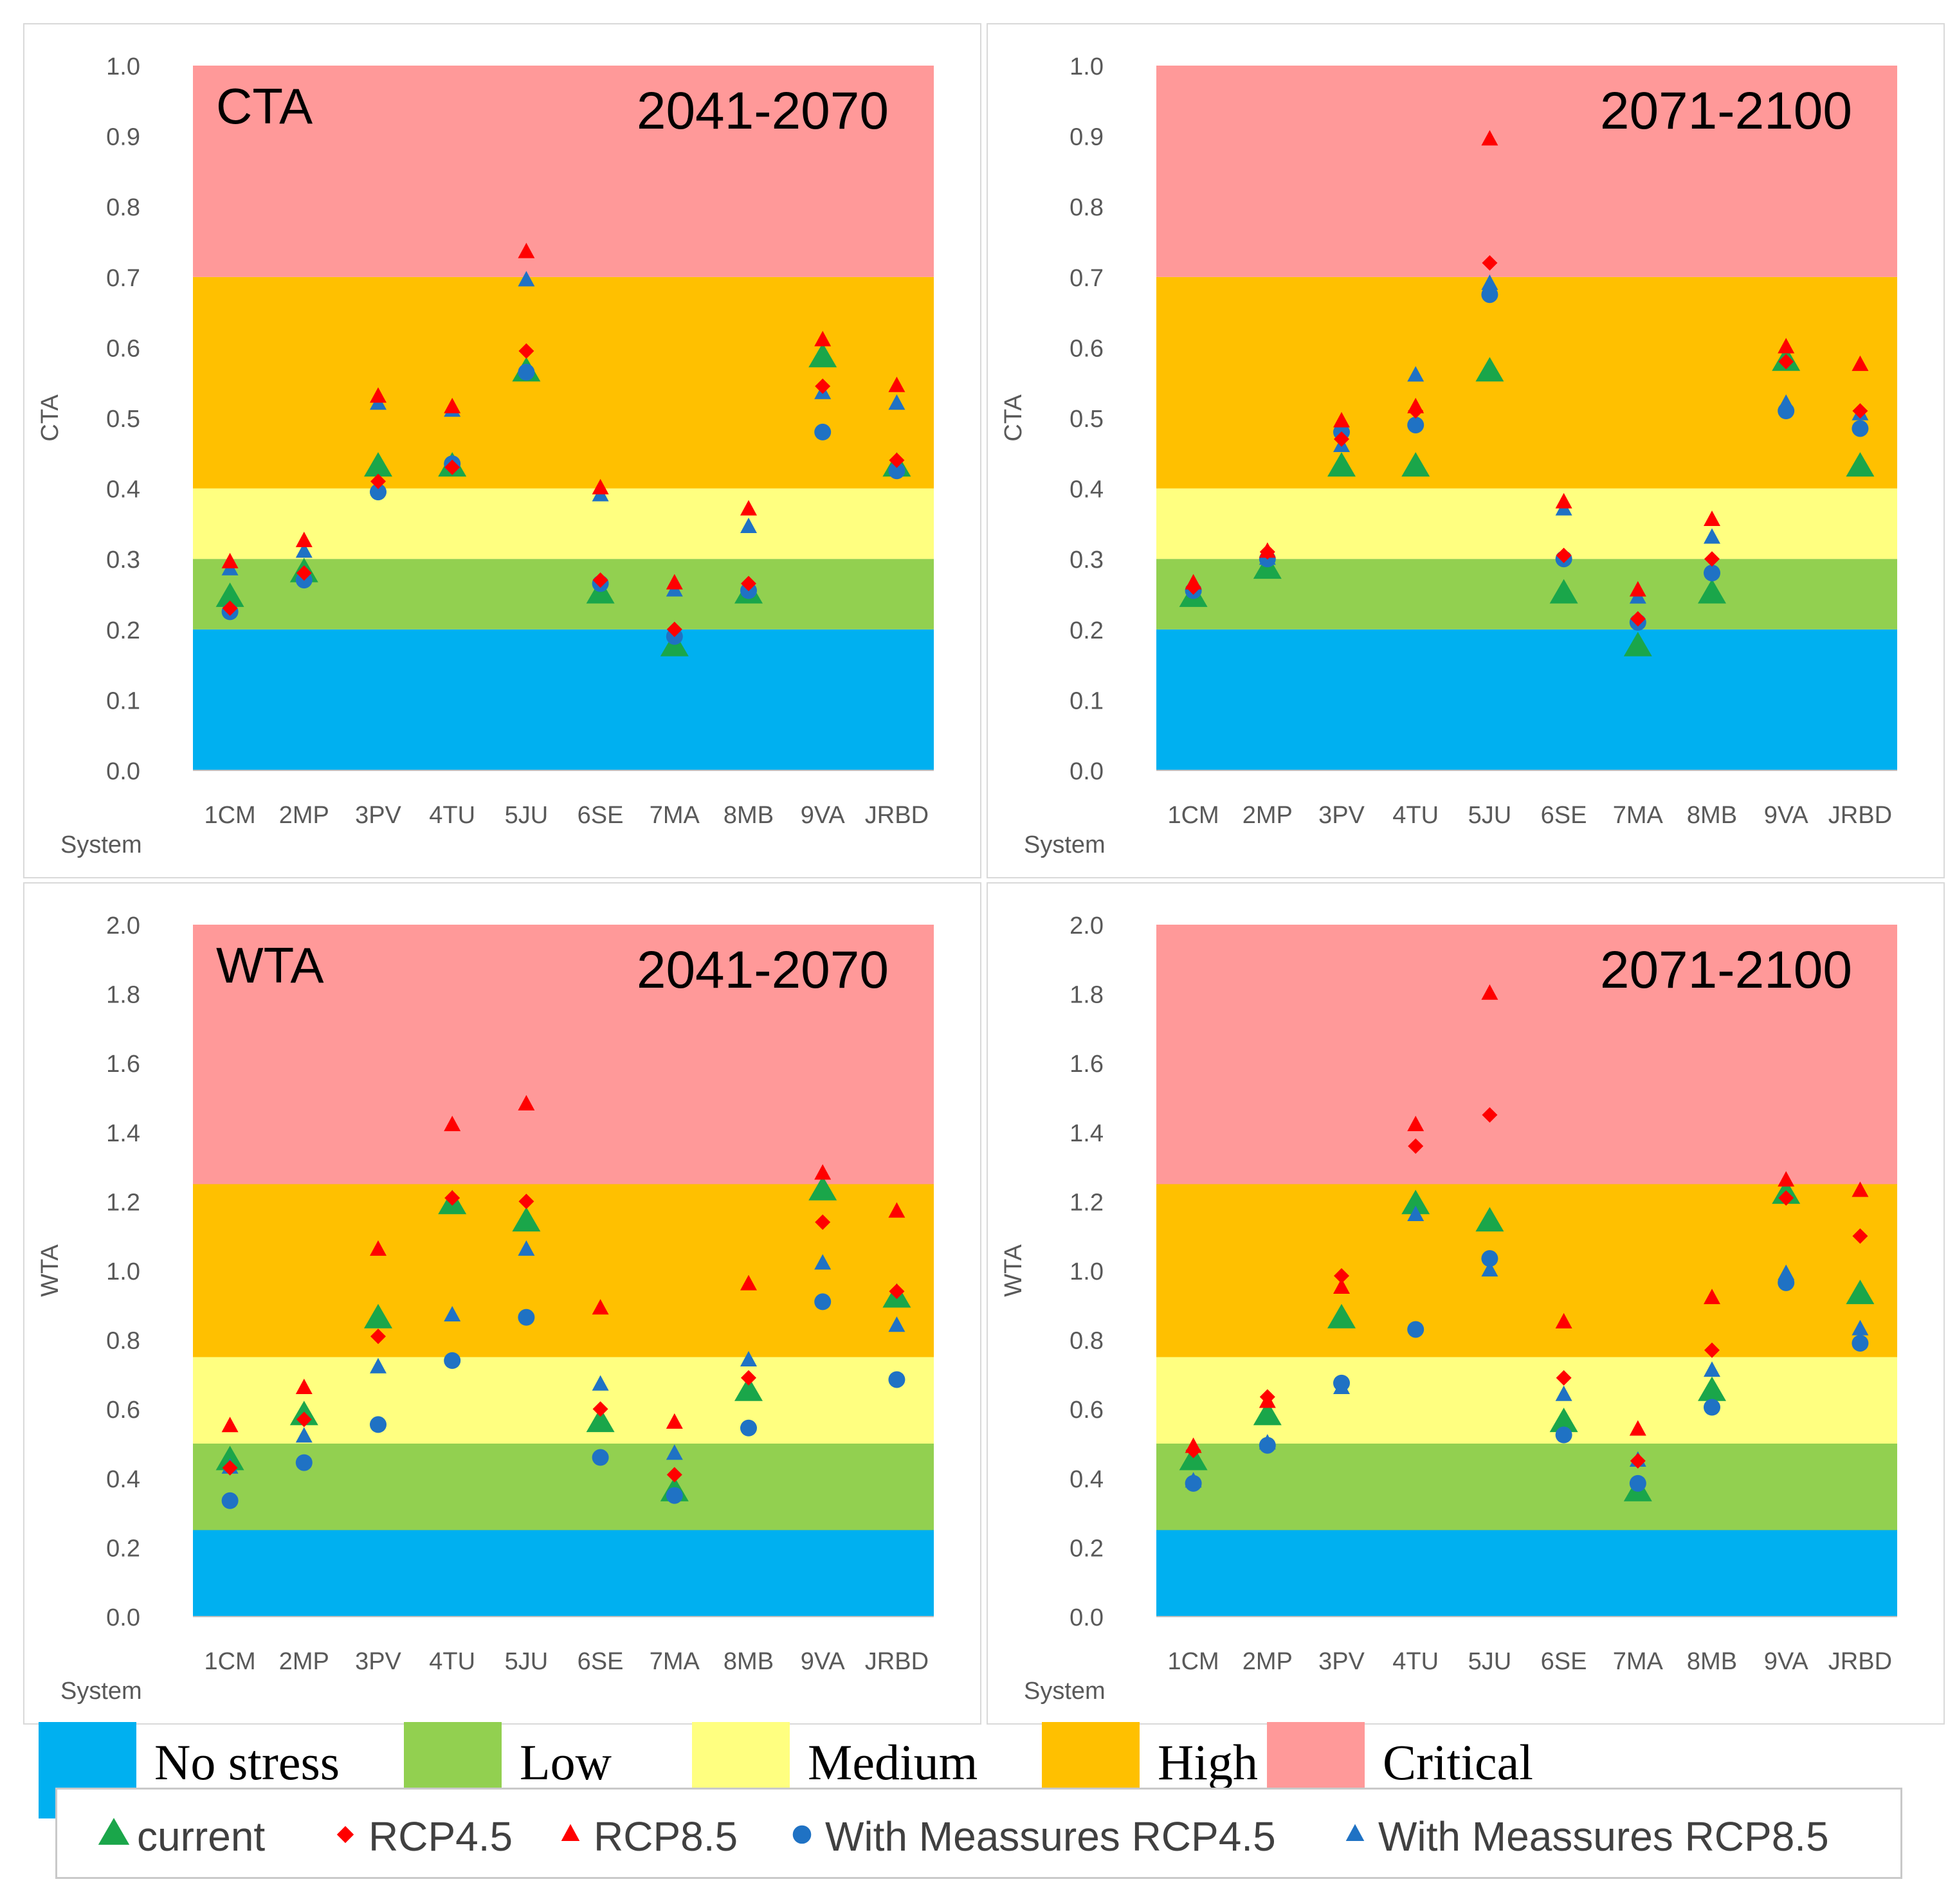  What do you see at coordinates (1193, 816) in the screenshot?
I see `x-tick-label: 1CM` at bounding box center [1193, 816].